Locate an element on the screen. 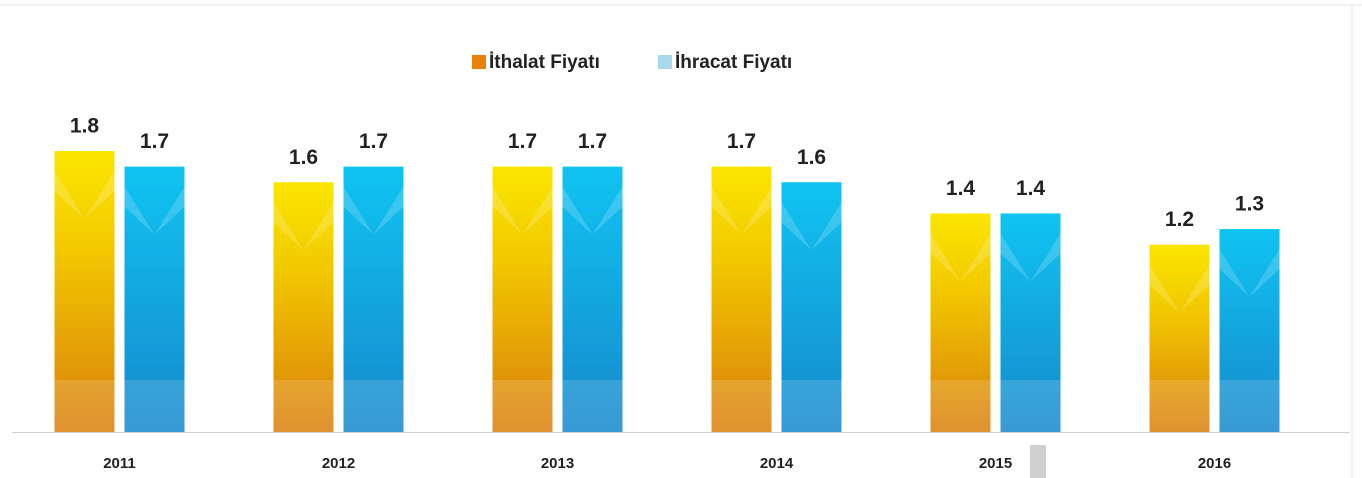  x-tick-label: 2016 is located at coordinates (1214, 463).